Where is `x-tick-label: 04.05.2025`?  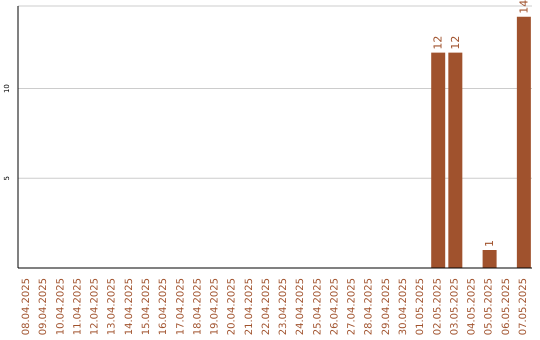
x-tick-label: 04.05.2025 is located at coordinates (472, 307).